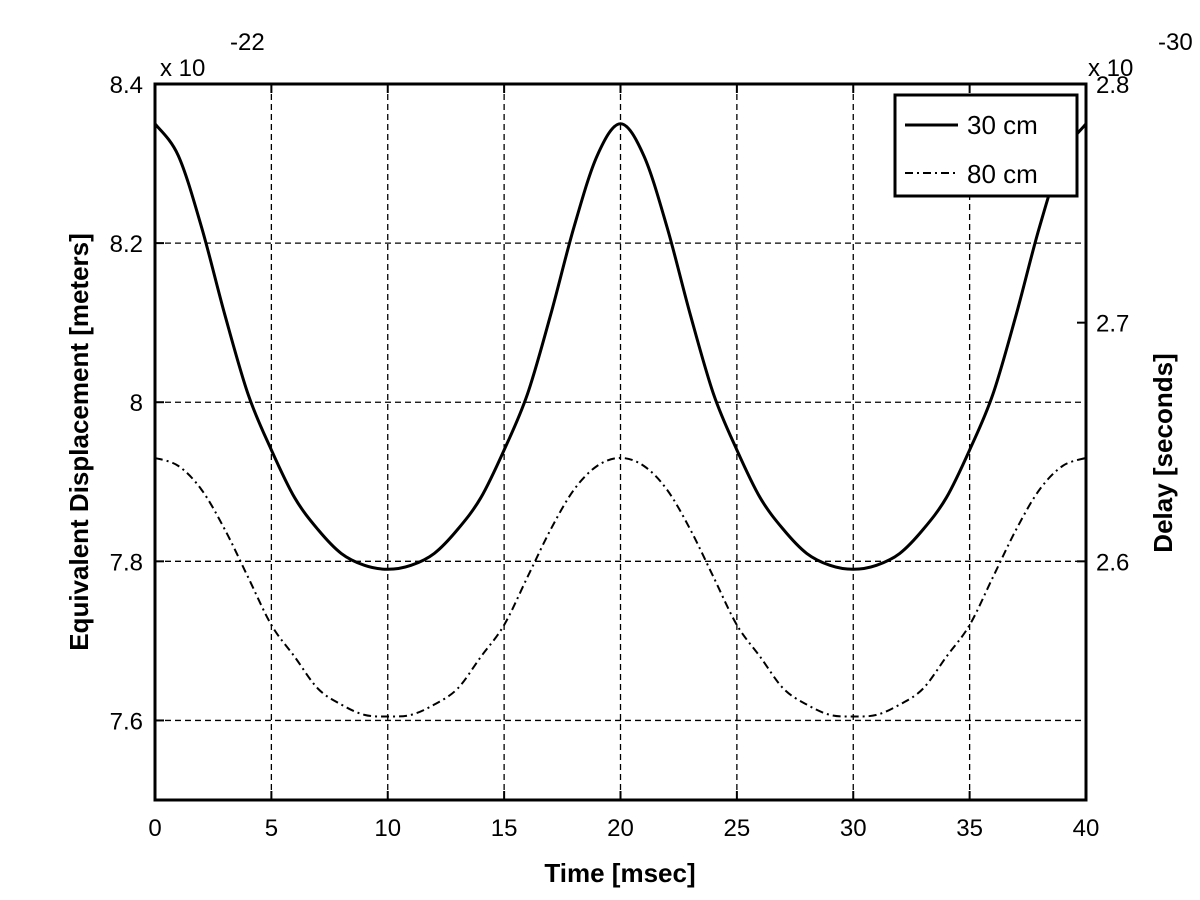 The height and width of the screenshot is (900, 1200). What do you see at coordinates (1112, 85) in the screenshot?
I see `y-right-tick-label: 2.8` at bounding box center [1112, 85].